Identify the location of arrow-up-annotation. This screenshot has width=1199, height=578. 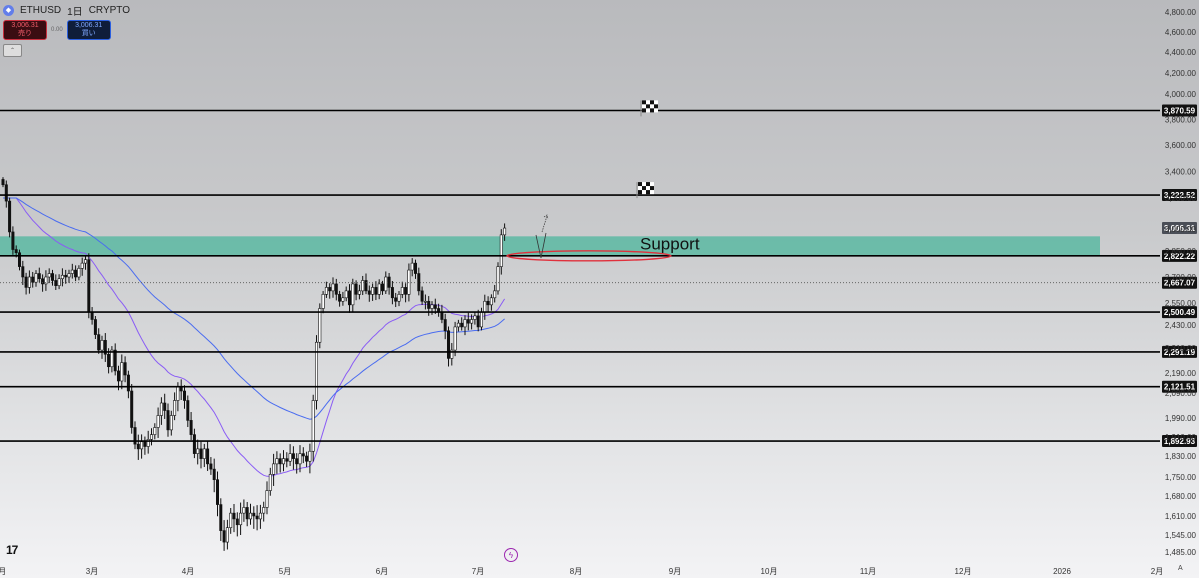
(545, 223).